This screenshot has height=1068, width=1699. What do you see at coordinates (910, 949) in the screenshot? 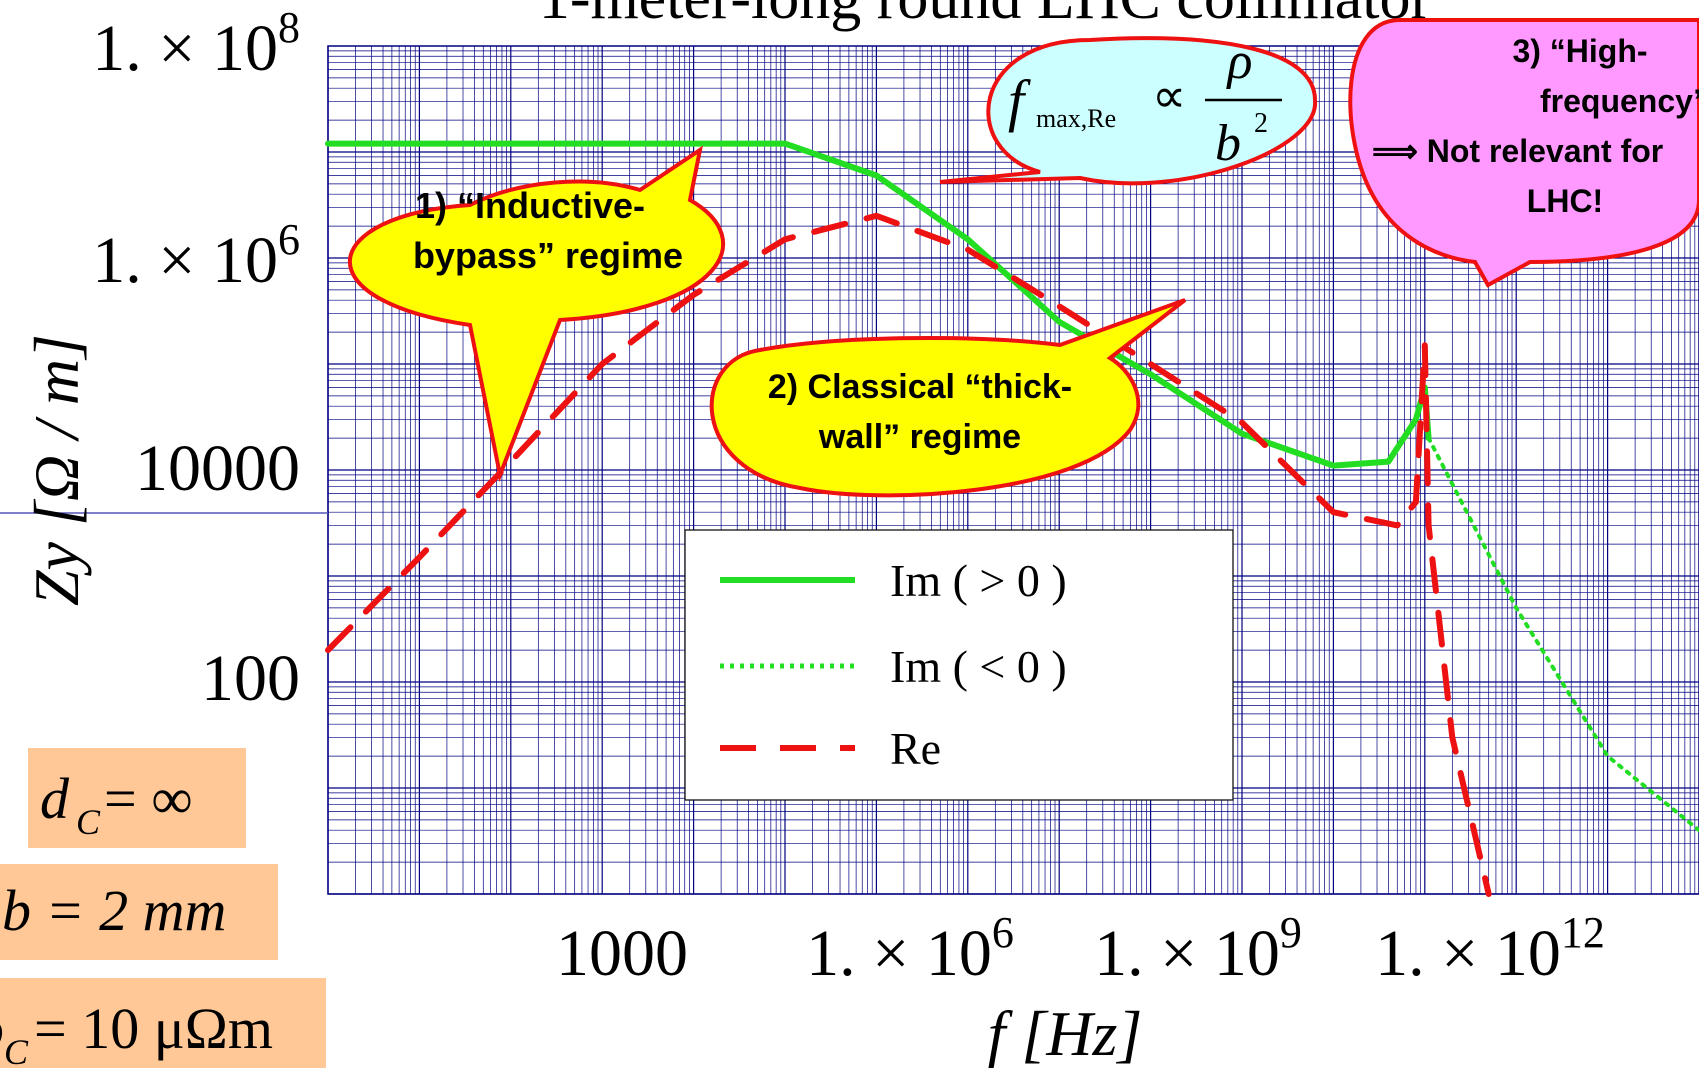
I see `x-tick-label: 1. × 106` at bounding box center [910, 949].